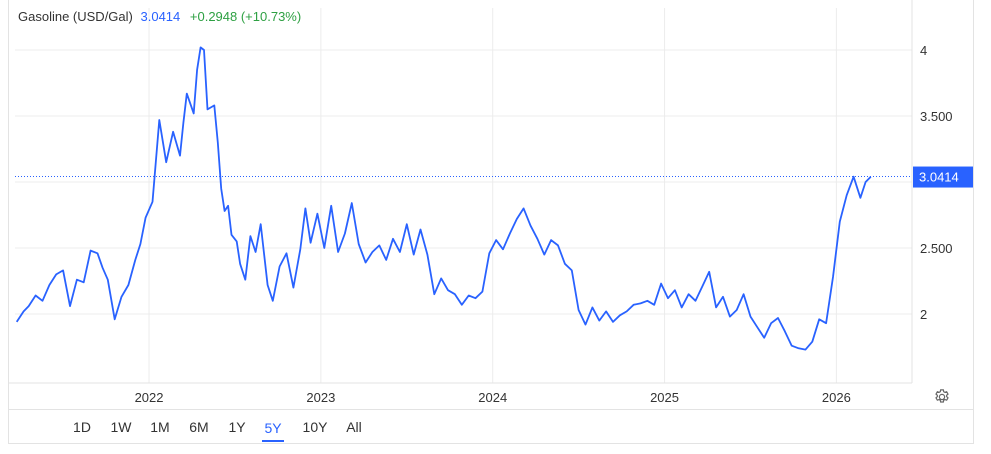 Image resolution: width=991 pixels, height=454 pixels. What do you see at coordinates (664, 397) in the screenshot?
I see `x-tick-label: 2025` at bounding box center [664, 397].